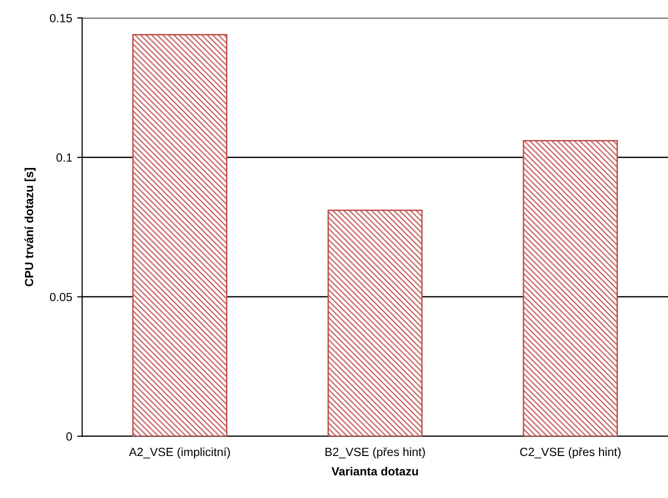  Describe the element at coordinates (69, 436) in the screenshot. I see `y-tick-label: 0` at that location.